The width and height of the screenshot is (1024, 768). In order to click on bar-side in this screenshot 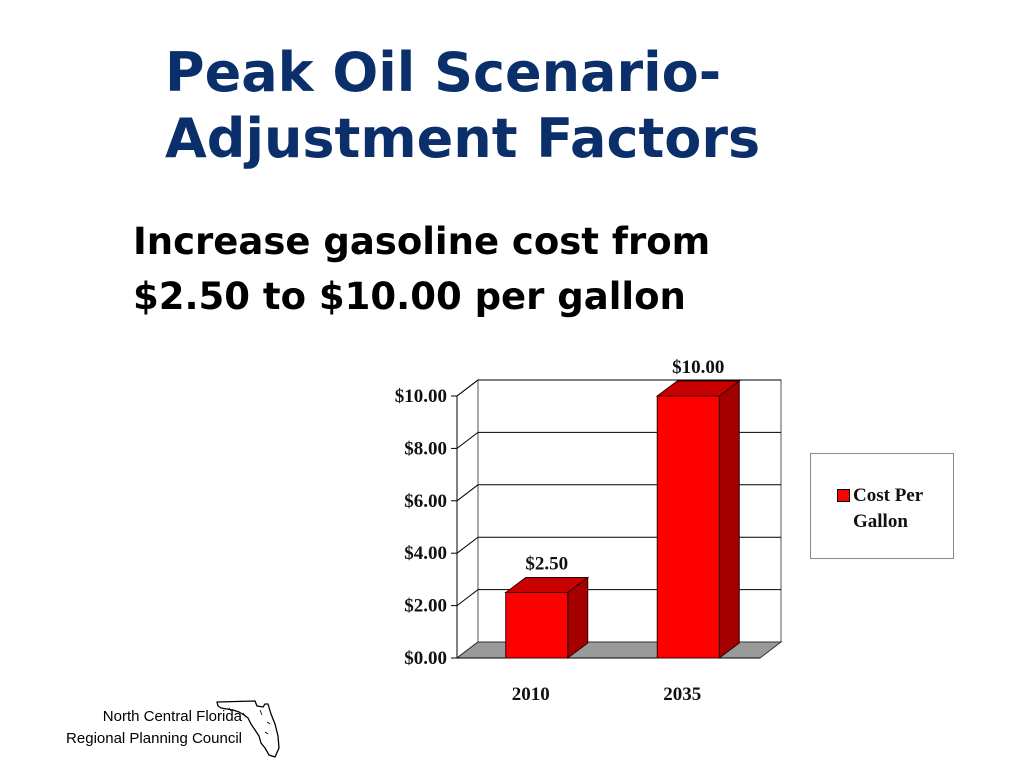, I will do `click(729, 519)`.